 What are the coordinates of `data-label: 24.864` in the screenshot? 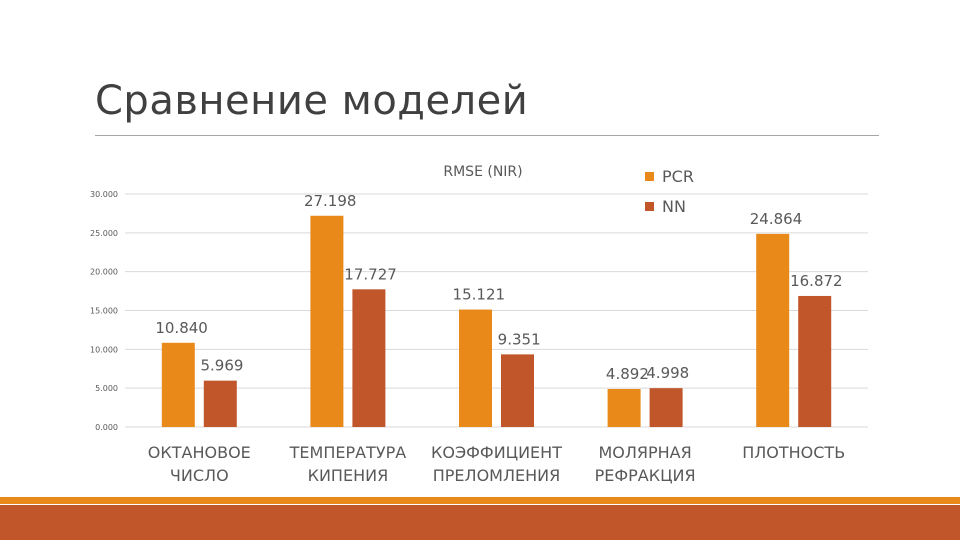 It's located at (776, 219).